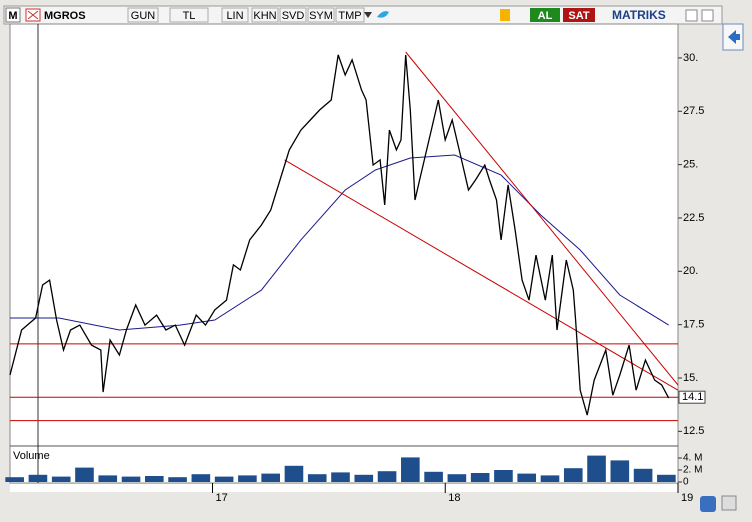  What do you see at coordinates (690, 271) in the screenshot?
I see `y-tick-label: 20.` at bounding box center [690, 271].